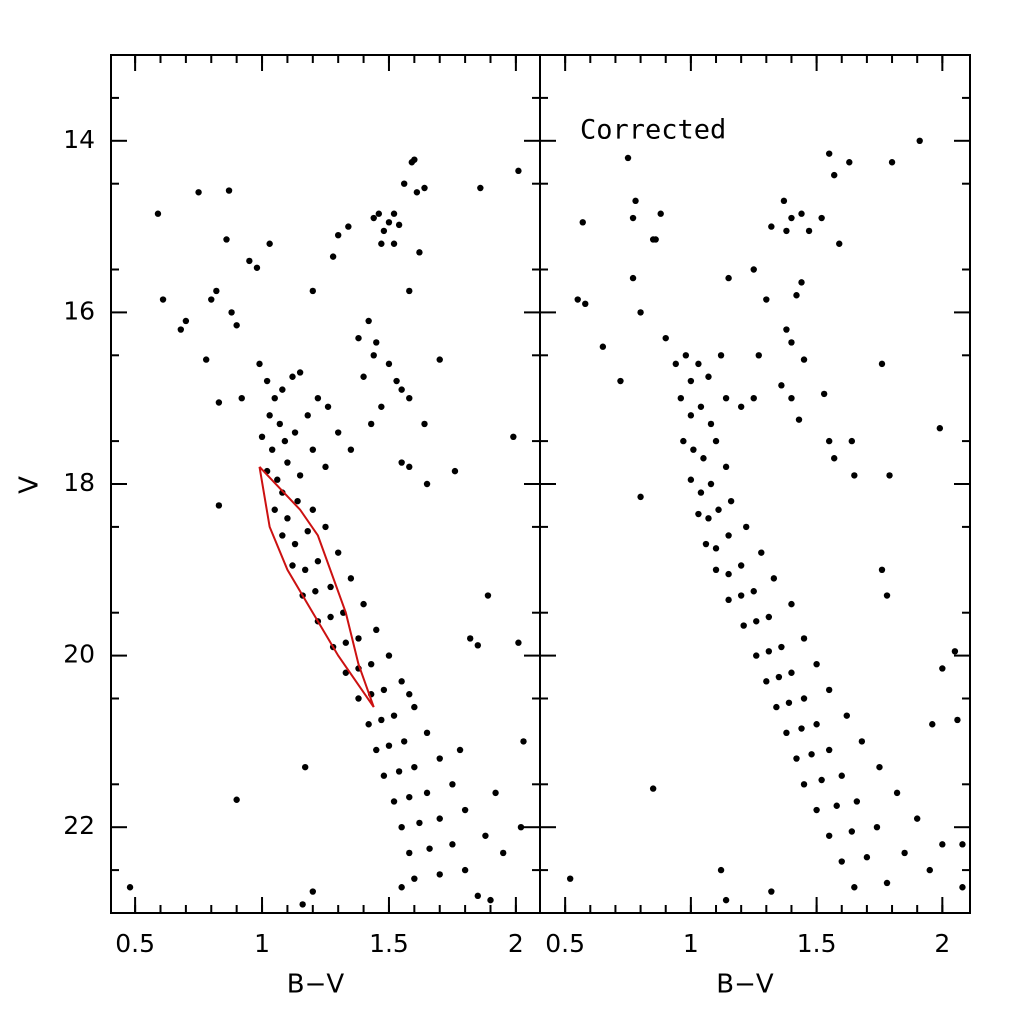 This screenshot has height=1024, width=1024. I want to click on y-tick-label: 16, so click(79, 310).